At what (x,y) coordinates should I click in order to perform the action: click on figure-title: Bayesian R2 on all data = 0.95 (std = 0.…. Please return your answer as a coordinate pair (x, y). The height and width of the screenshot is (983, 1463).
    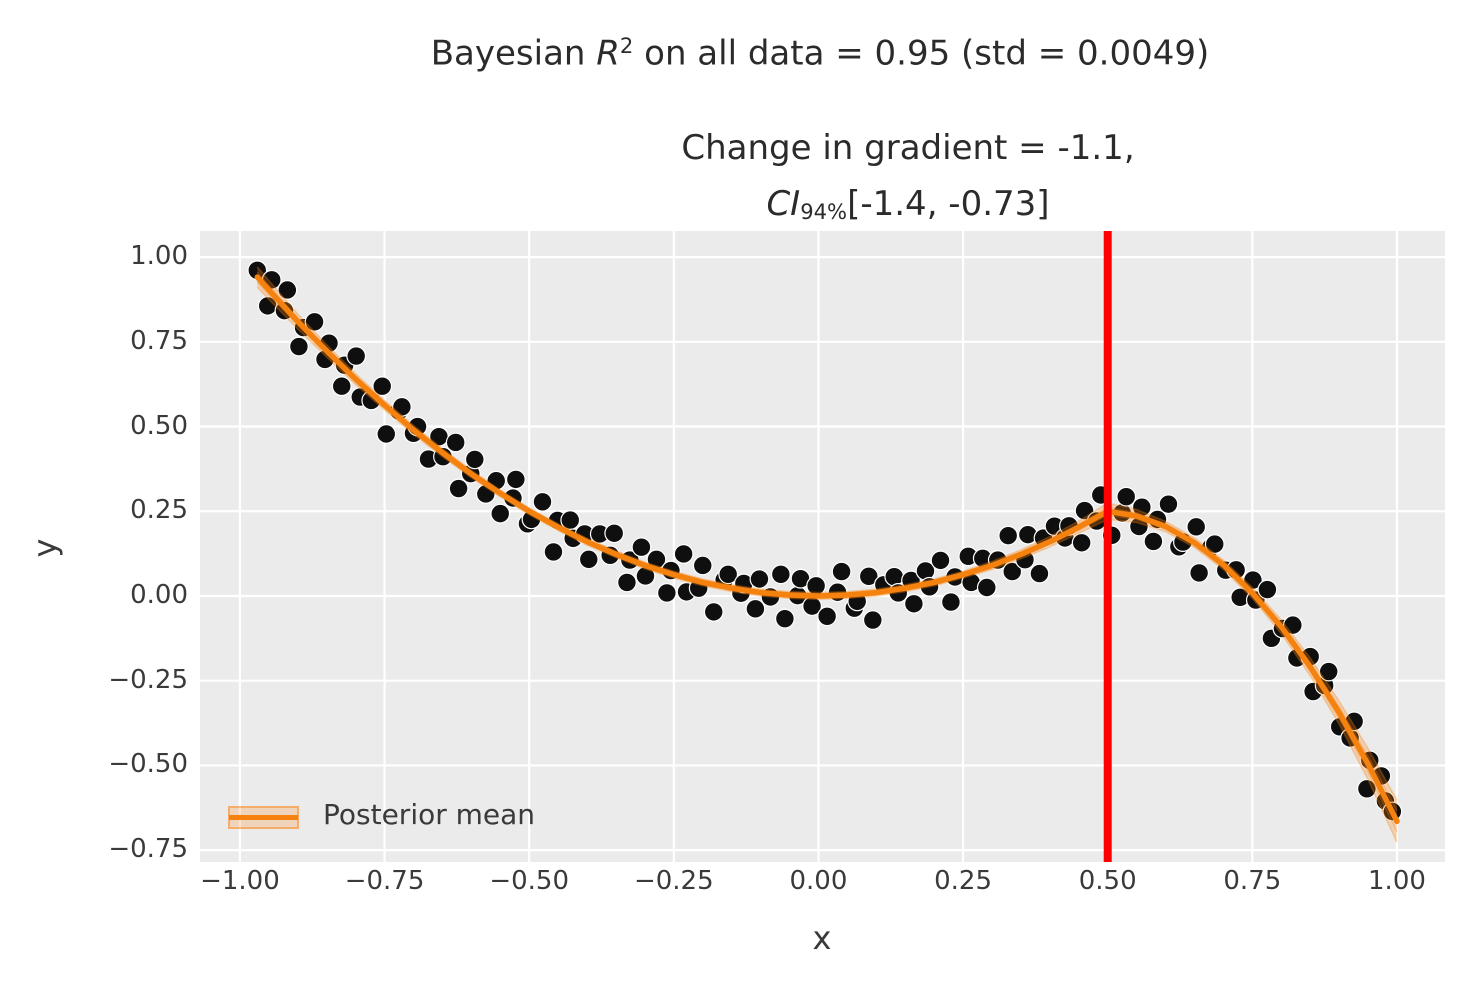
    Looking at the image, I should click on (820, 50).